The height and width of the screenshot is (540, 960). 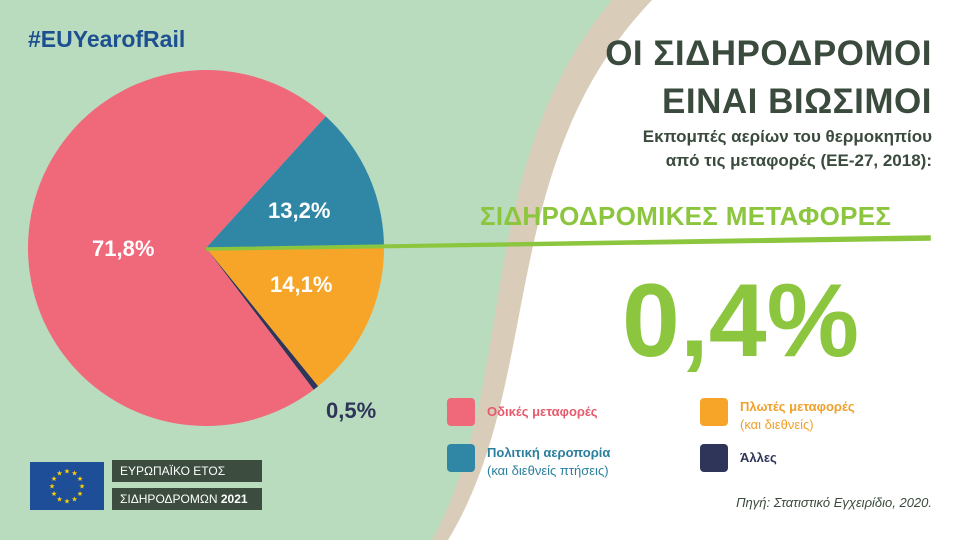 What do you see at coordinates (797, 101) in the screenshot?
I see `title-line-2: ΕΙΝΑΙ ΒΙΩΣΙΜΟΙ` at bounding box center [797, 101].